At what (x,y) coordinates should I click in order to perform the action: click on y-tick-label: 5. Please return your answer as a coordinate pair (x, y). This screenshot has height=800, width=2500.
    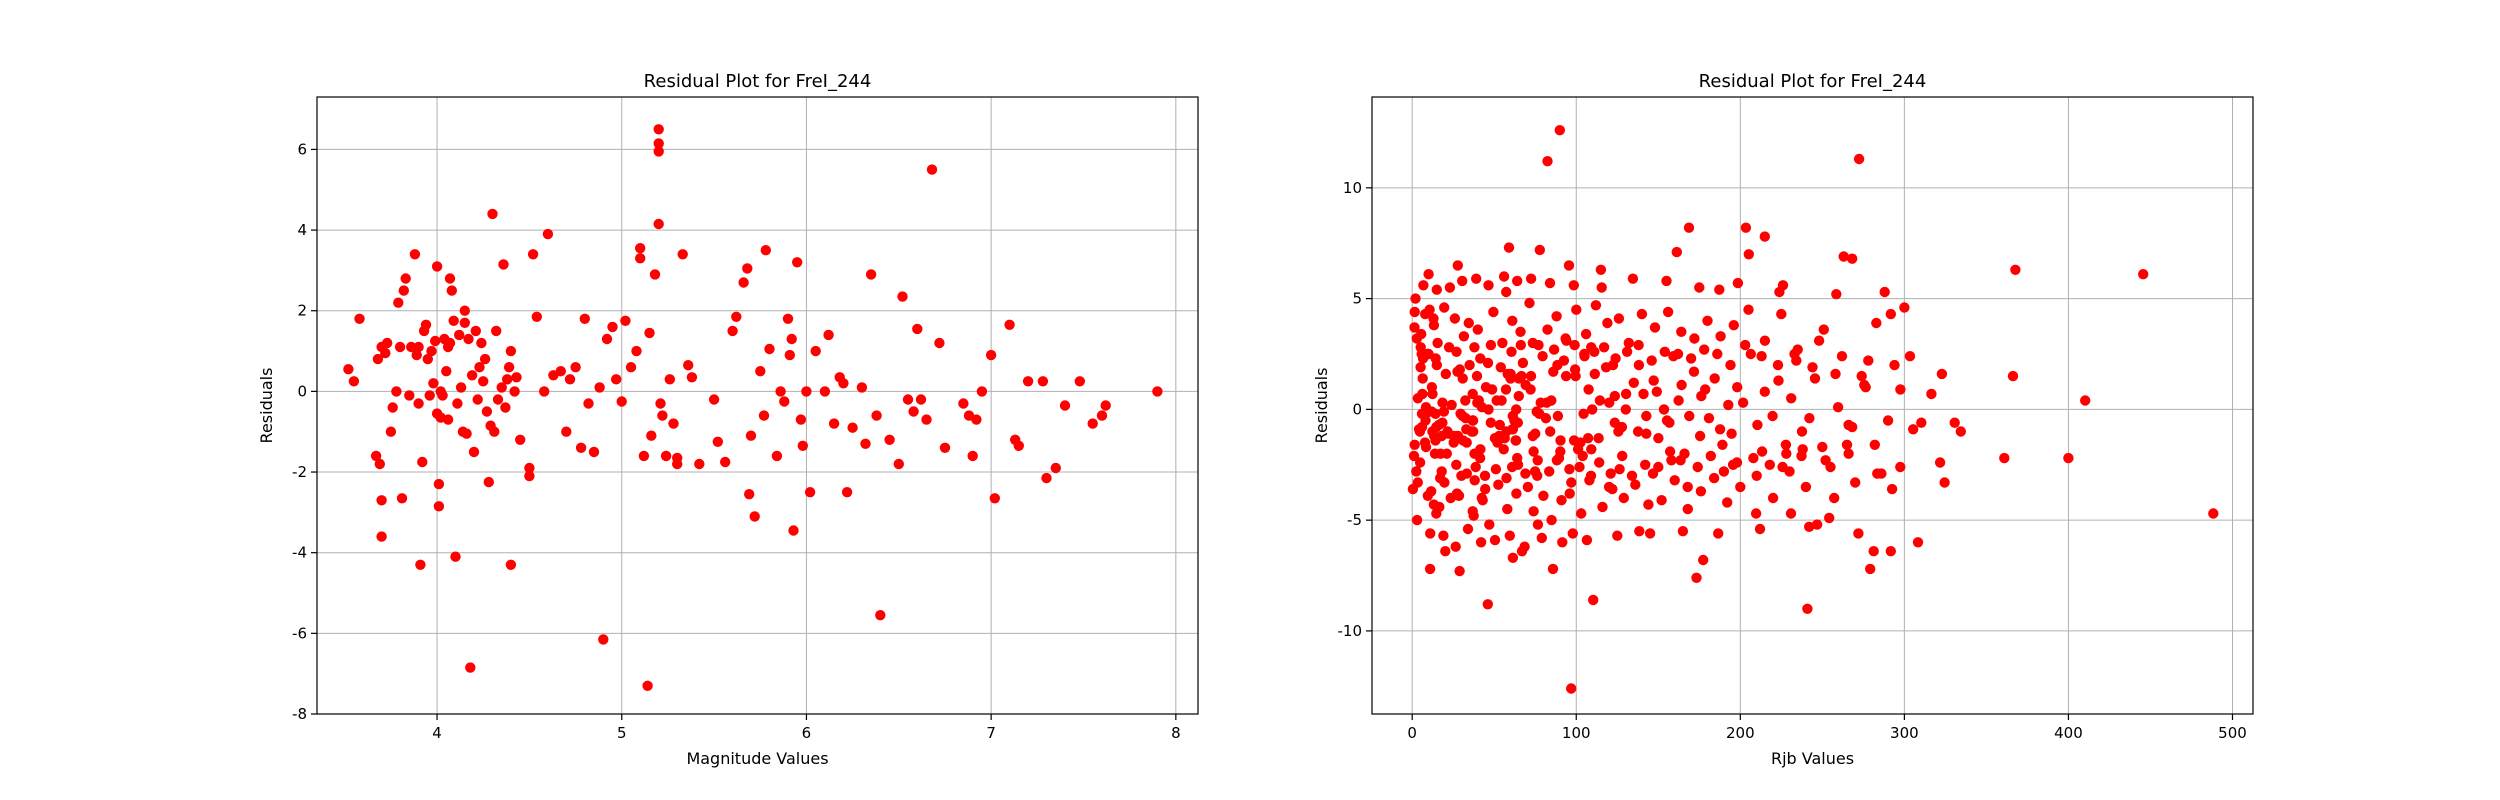
    Looking at the image, I should click on (1357, 299).